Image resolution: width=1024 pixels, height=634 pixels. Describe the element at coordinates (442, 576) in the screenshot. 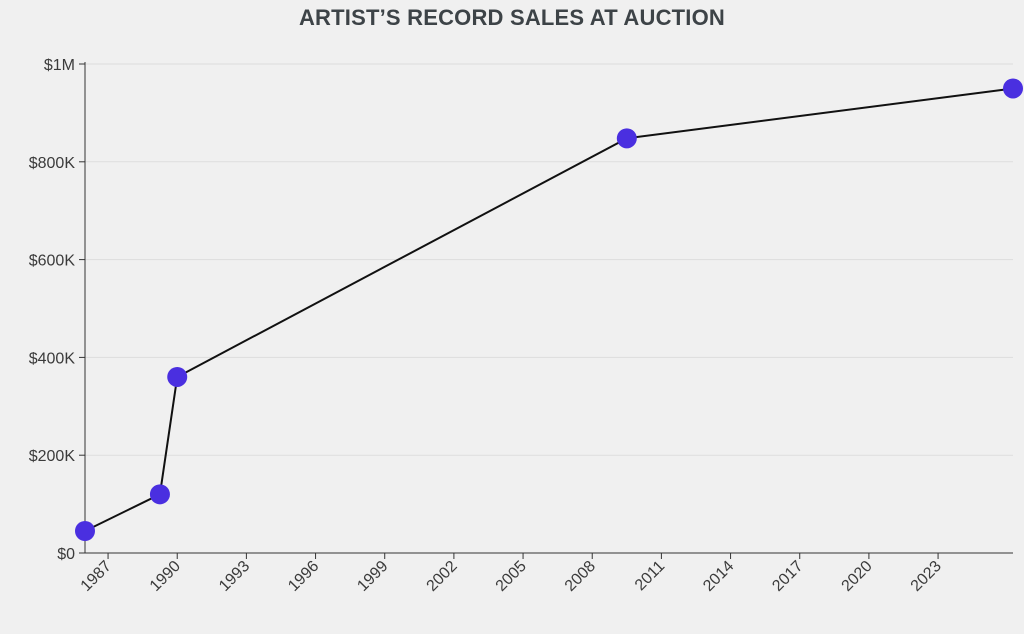

I see `x-tick-label: 2002` at that location.